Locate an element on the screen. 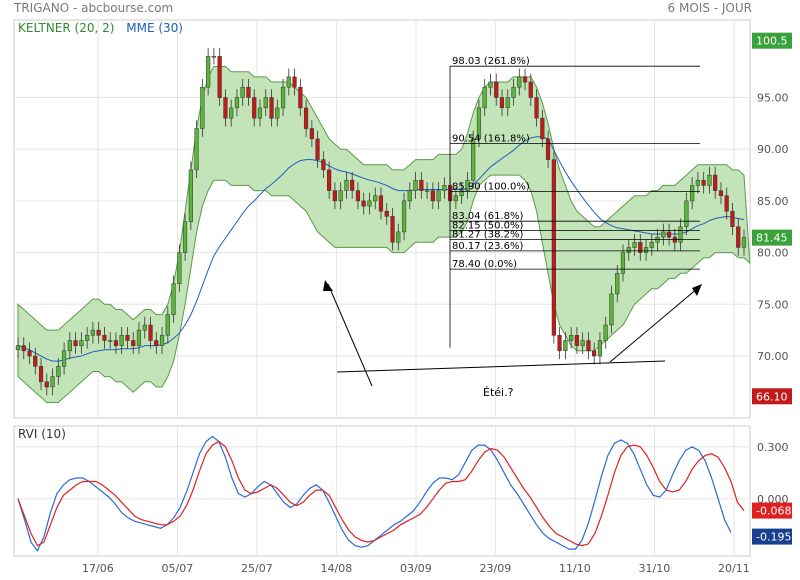  arrow-left-shaft is located at coordinates (350, 335).